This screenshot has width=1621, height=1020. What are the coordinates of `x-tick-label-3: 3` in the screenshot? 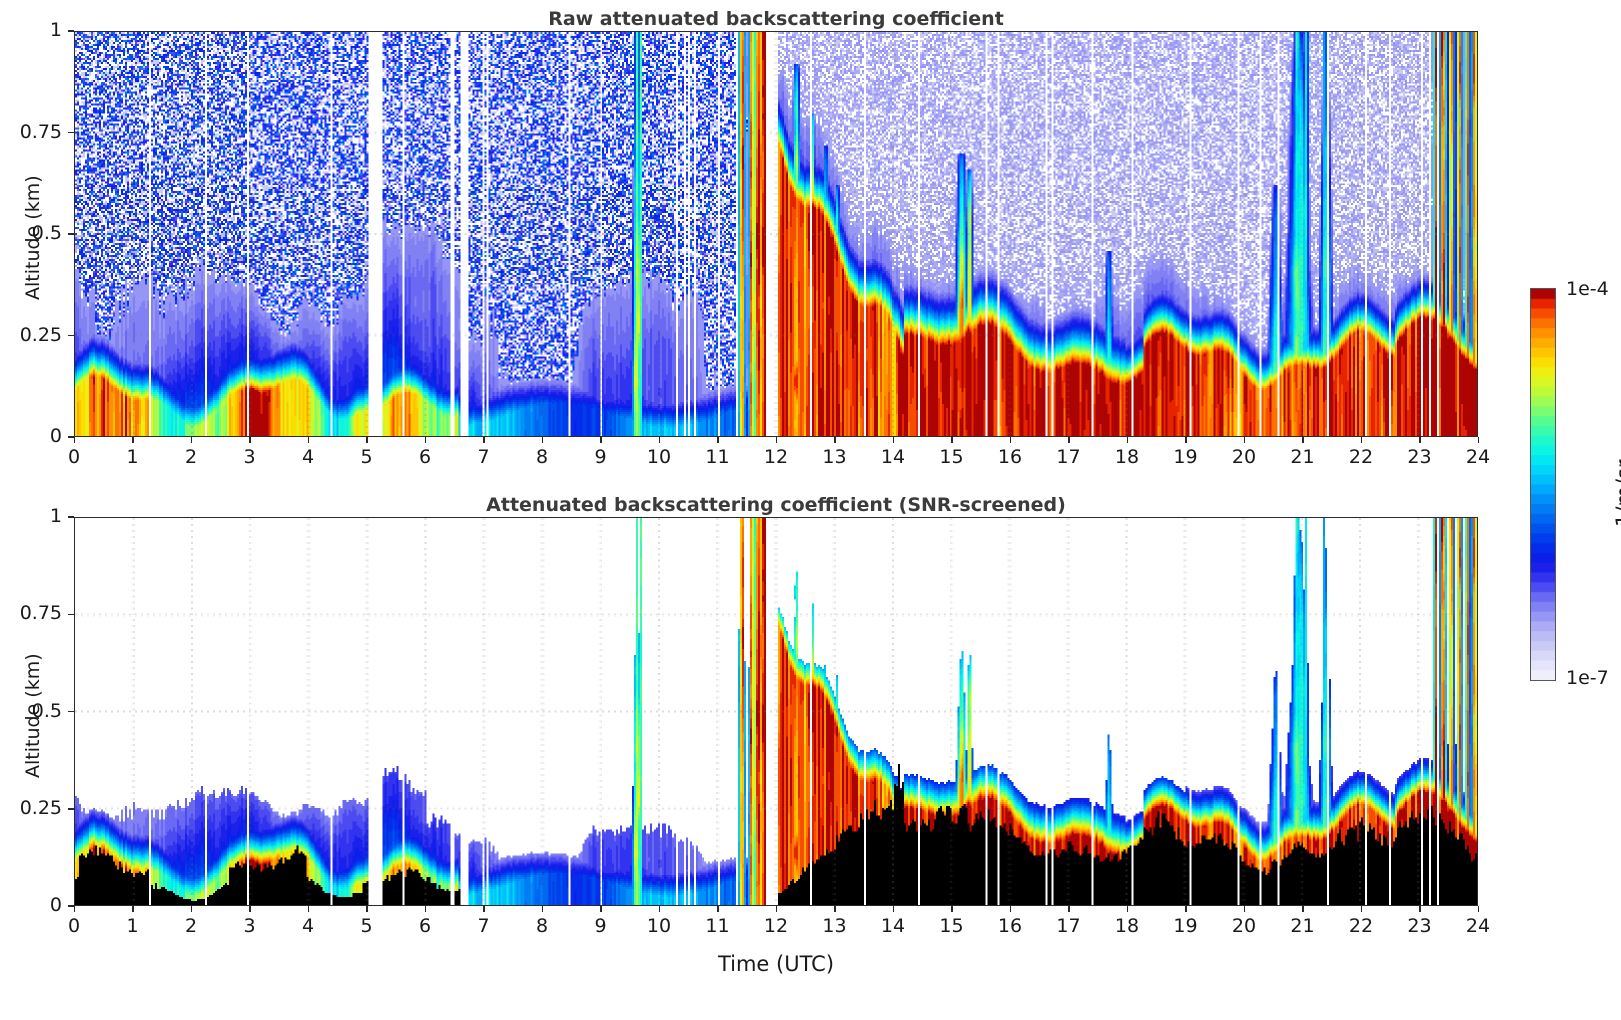 It's located at (249, 926).